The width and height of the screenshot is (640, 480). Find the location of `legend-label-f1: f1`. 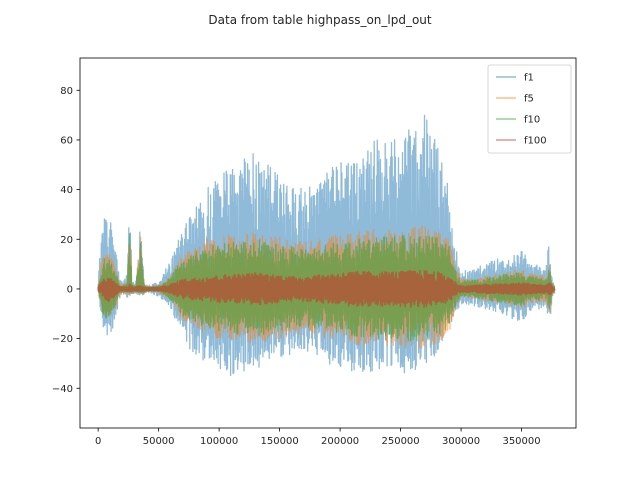

legend-label-f1: f1 is located at coordinates (529, 78).